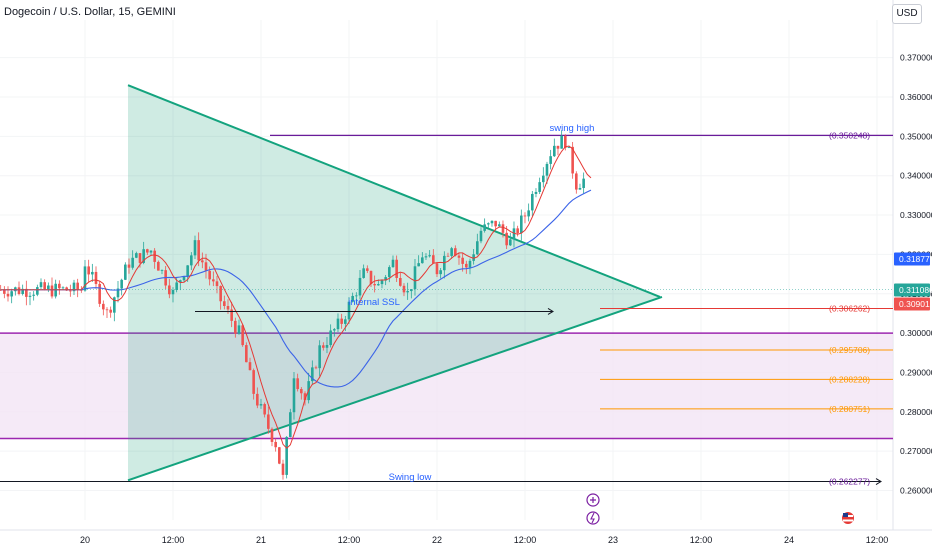 The height and width of the screenshot is (550, 932). What do you see at coordinates (916, 491) in the screenshot?
I see `y-tick-label: 0.260000` at bounding box center [916, 491].